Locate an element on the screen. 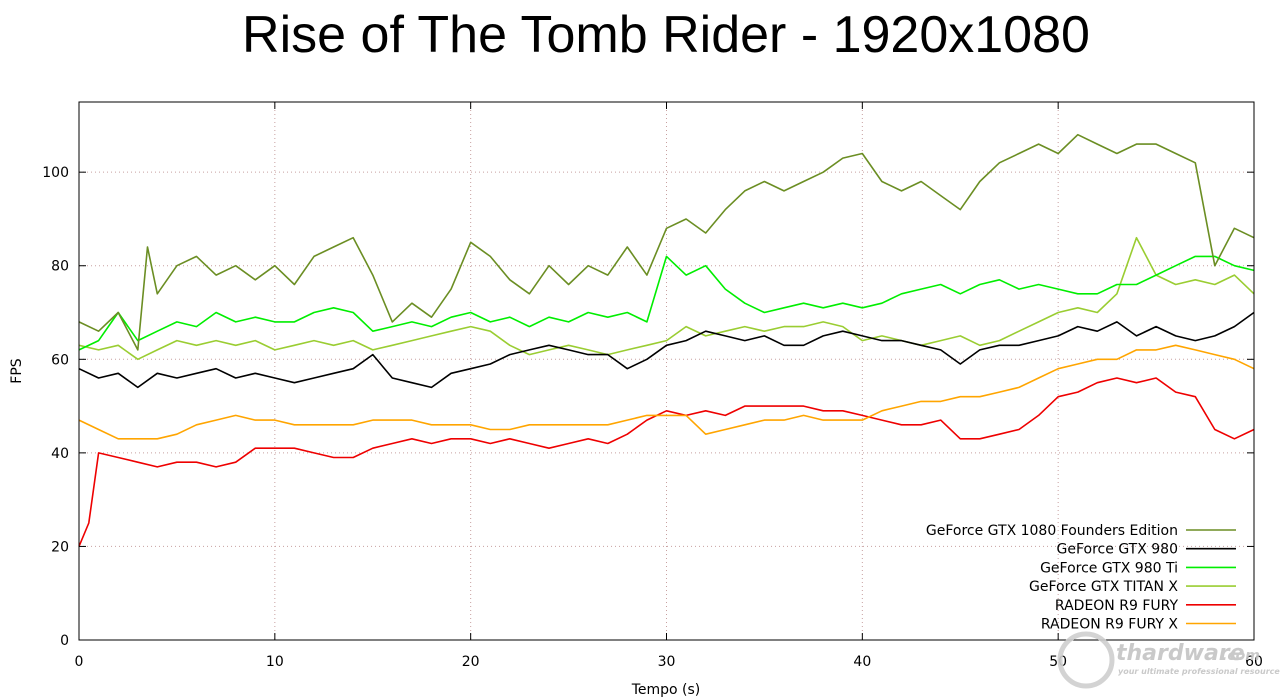 Image resolution: width=1280 pixels, height=700 pixels. y-tick-label: 60 is located at coordinates (60, 360).